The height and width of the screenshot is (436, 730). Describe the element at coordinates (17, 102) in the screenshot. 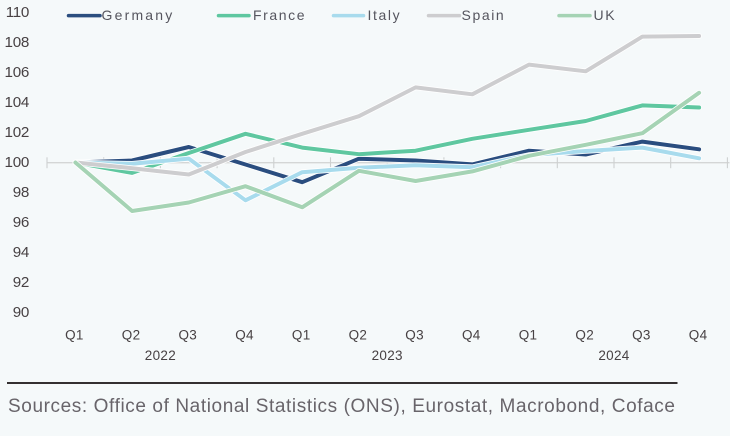

I see `svg-text: 104` at that location.